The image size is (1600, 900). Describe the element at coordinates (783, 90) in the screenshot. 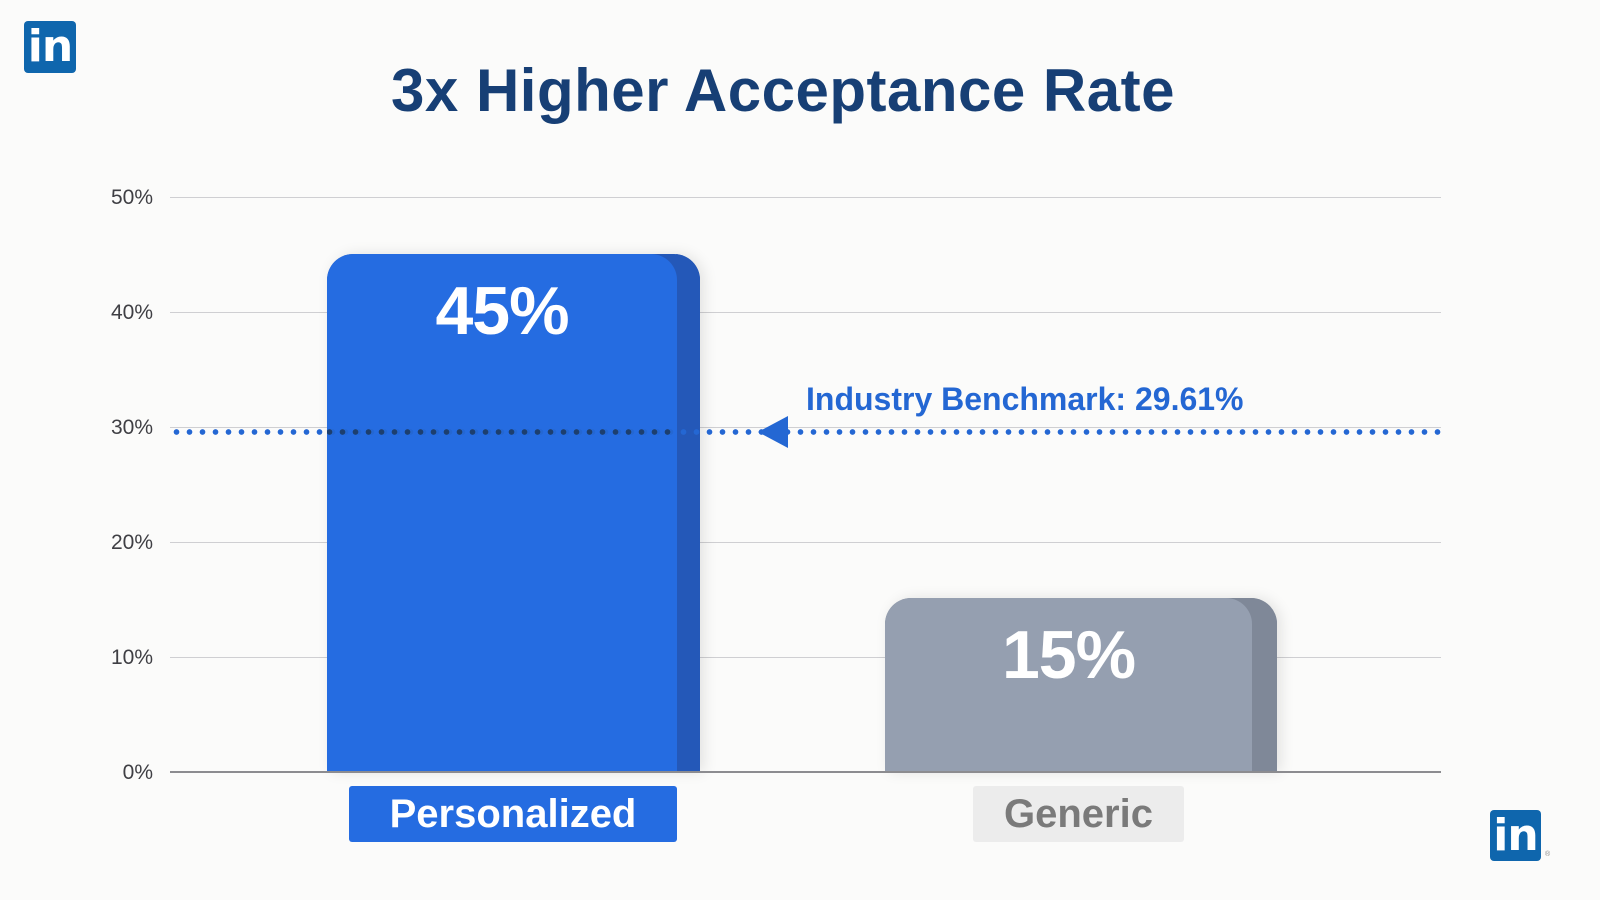

I see `chart-title: 3x Higher Acceptance Rate` at that location.